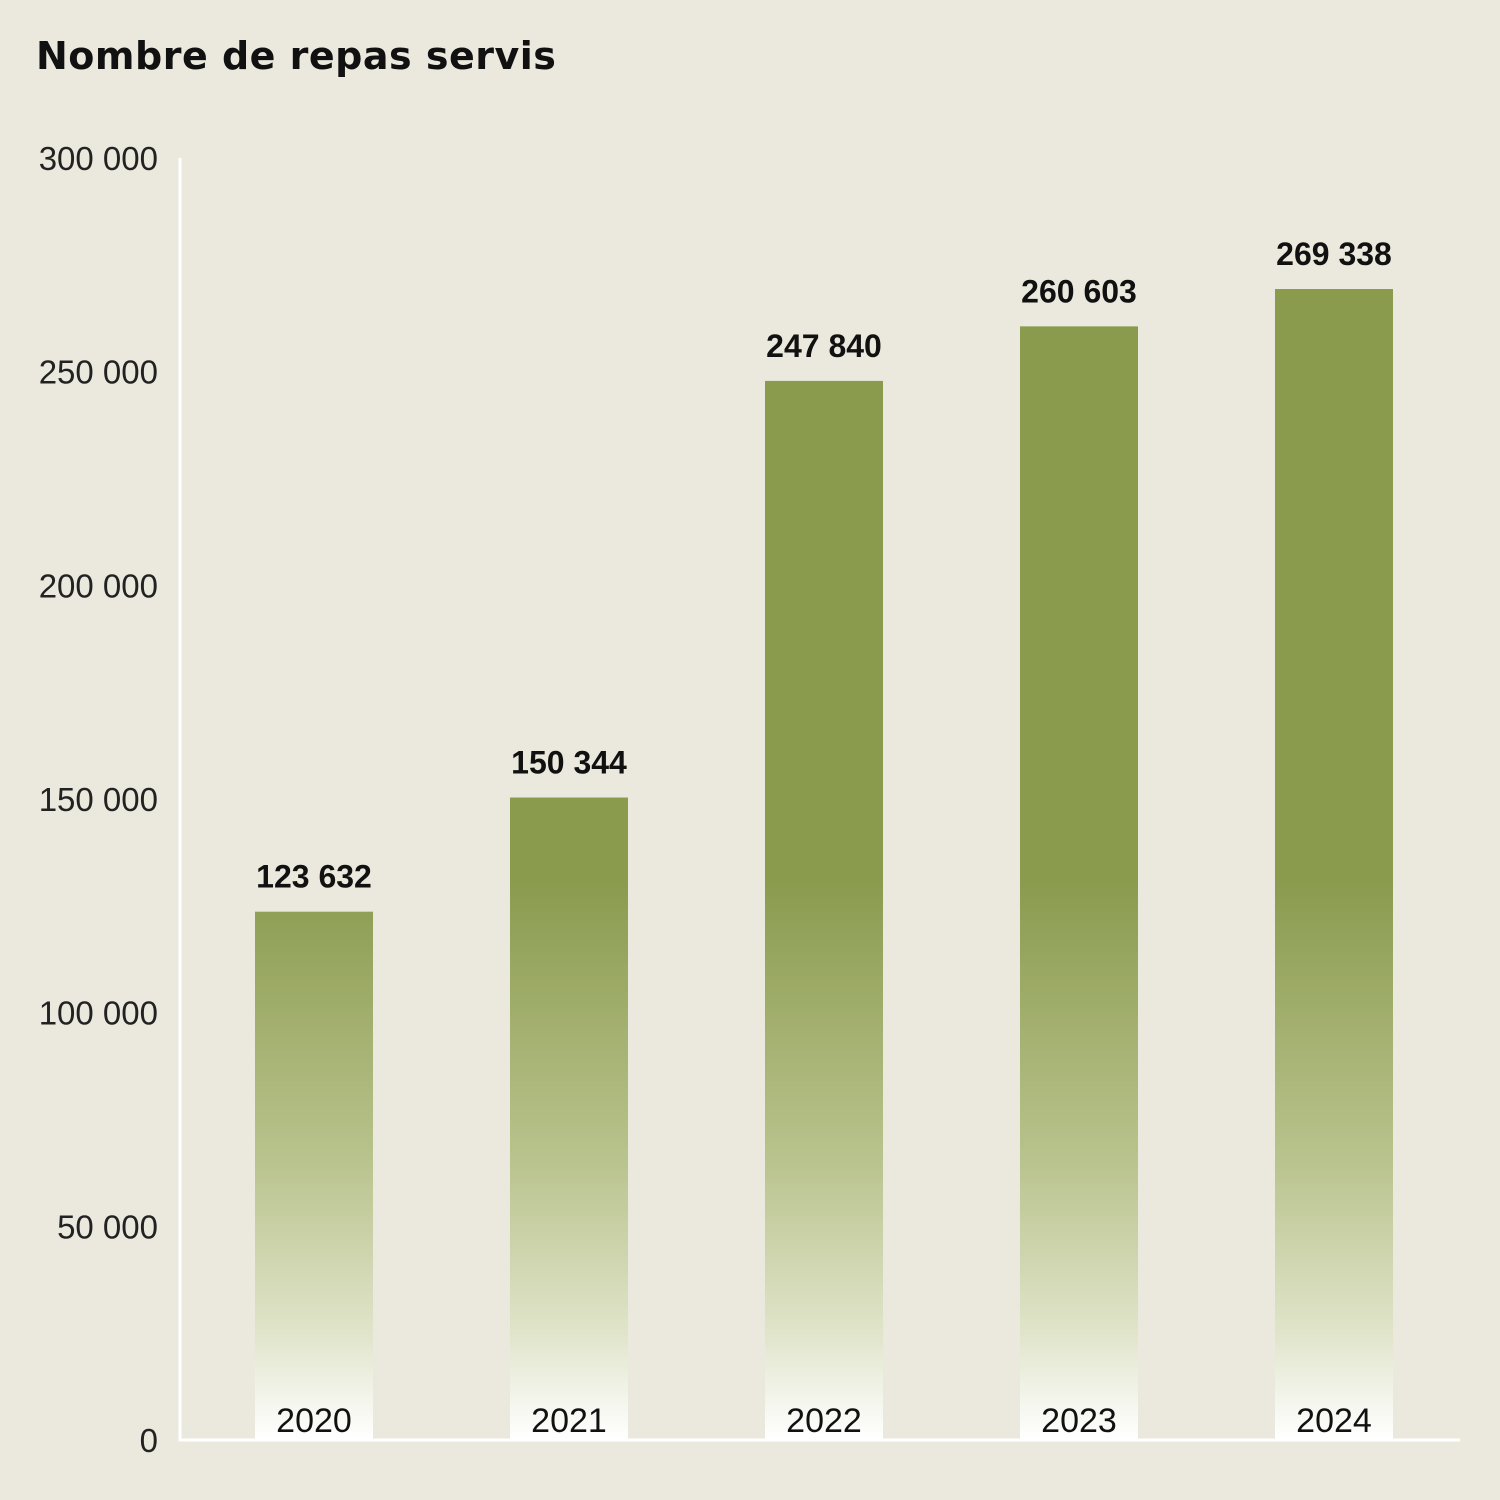  Describe the element at coordinates (1334, 254) in the screenshot. I see `value-label: 269 338` at that location.